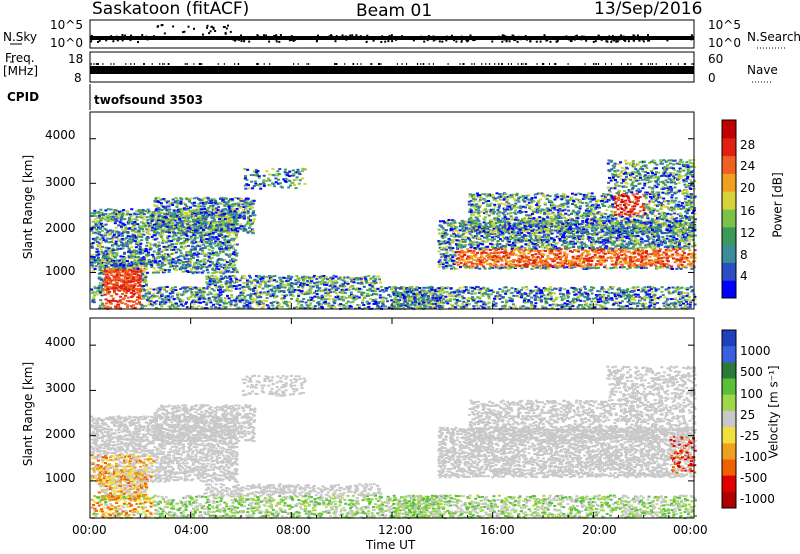 The width and height of the screenshot is (800, 554). What do you see at coordinates (209, 33) in the screenshot?
I see `nsky-point` at bounding box center [209, 33].